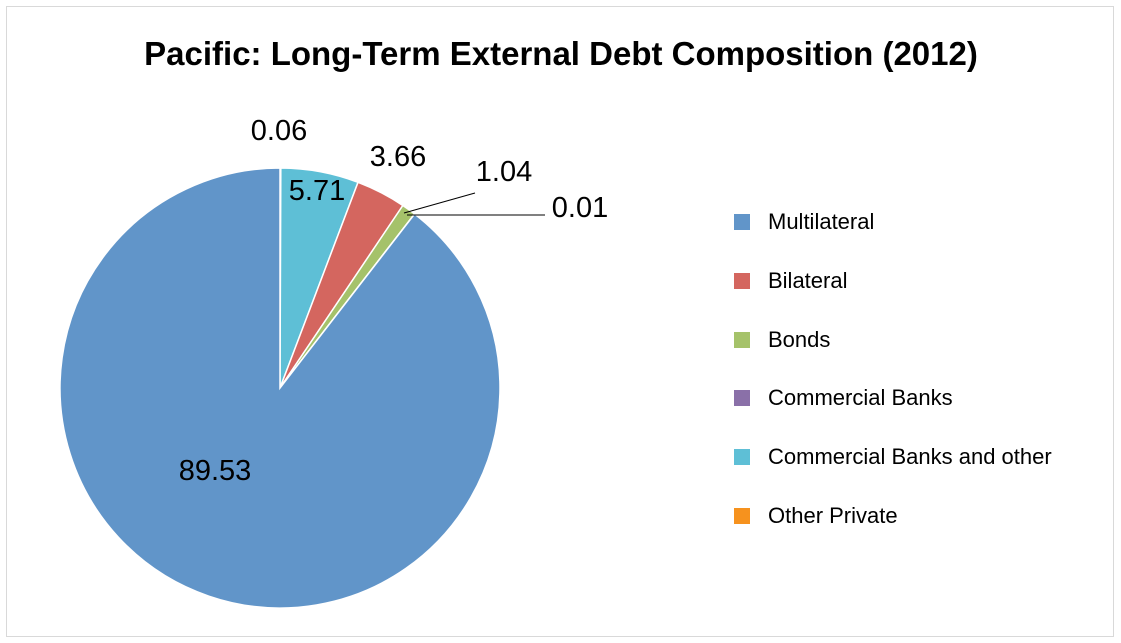  What do you see at coordinates (279, 131) in the screenshot?
I see `data-label-other-private: 0.06` at bounding box center [279, 131].